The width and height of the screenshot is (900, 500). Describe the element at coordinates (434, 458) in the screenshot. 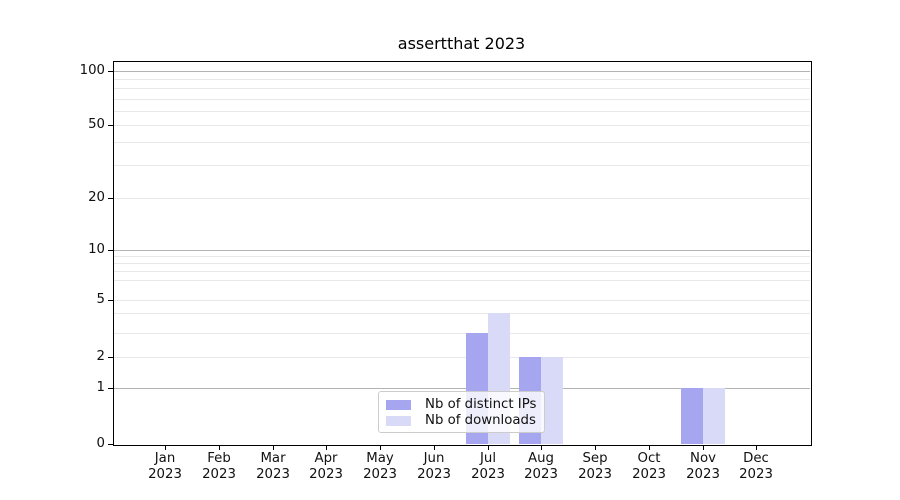

I see `x-tick-month: Jun` at that location.